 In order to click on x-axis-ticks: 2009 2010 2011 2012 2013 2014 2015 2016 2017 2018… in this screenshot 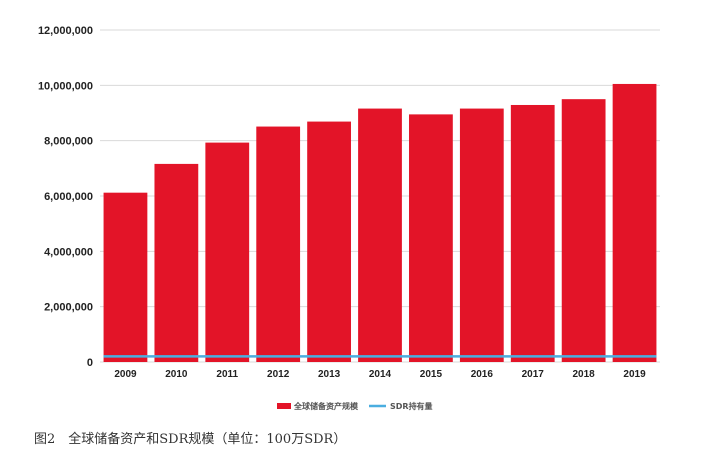, I will do `click(380, 374)`.